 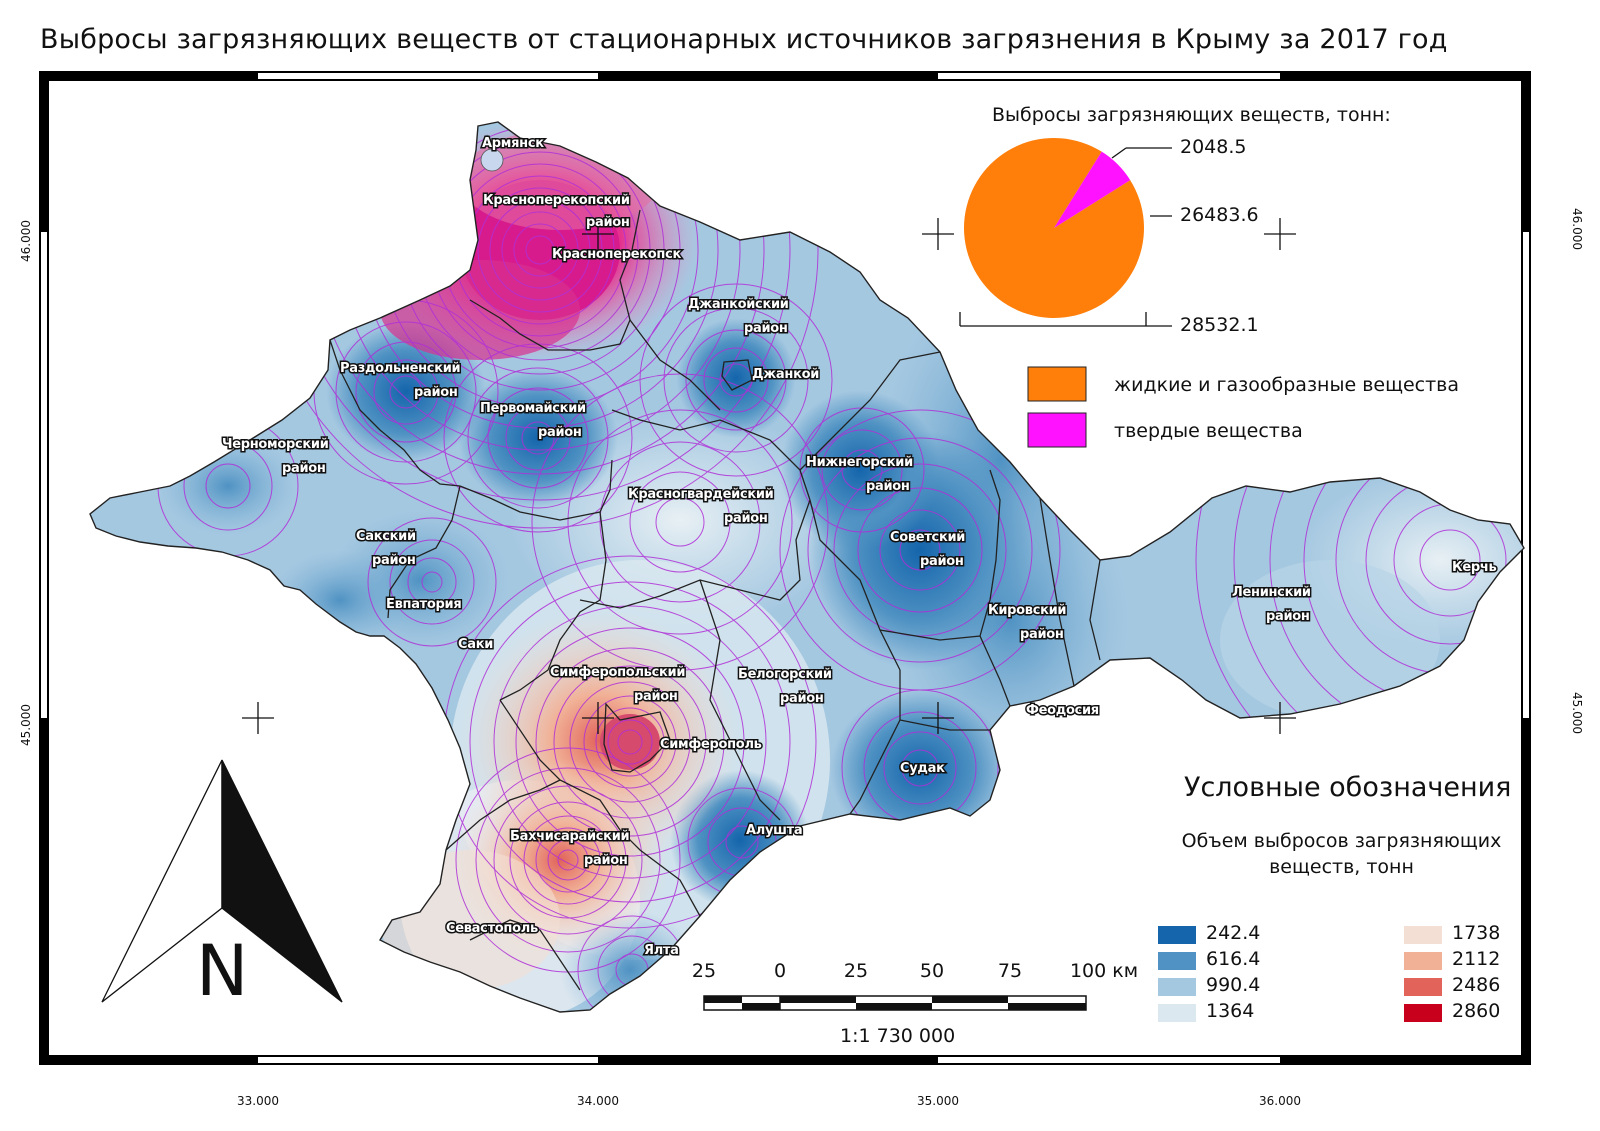 What do you see at coordinates (1057, 384) in the screenshot?
I see `legend-swatch-liquid-gas` at bounding box center [1057, 384].